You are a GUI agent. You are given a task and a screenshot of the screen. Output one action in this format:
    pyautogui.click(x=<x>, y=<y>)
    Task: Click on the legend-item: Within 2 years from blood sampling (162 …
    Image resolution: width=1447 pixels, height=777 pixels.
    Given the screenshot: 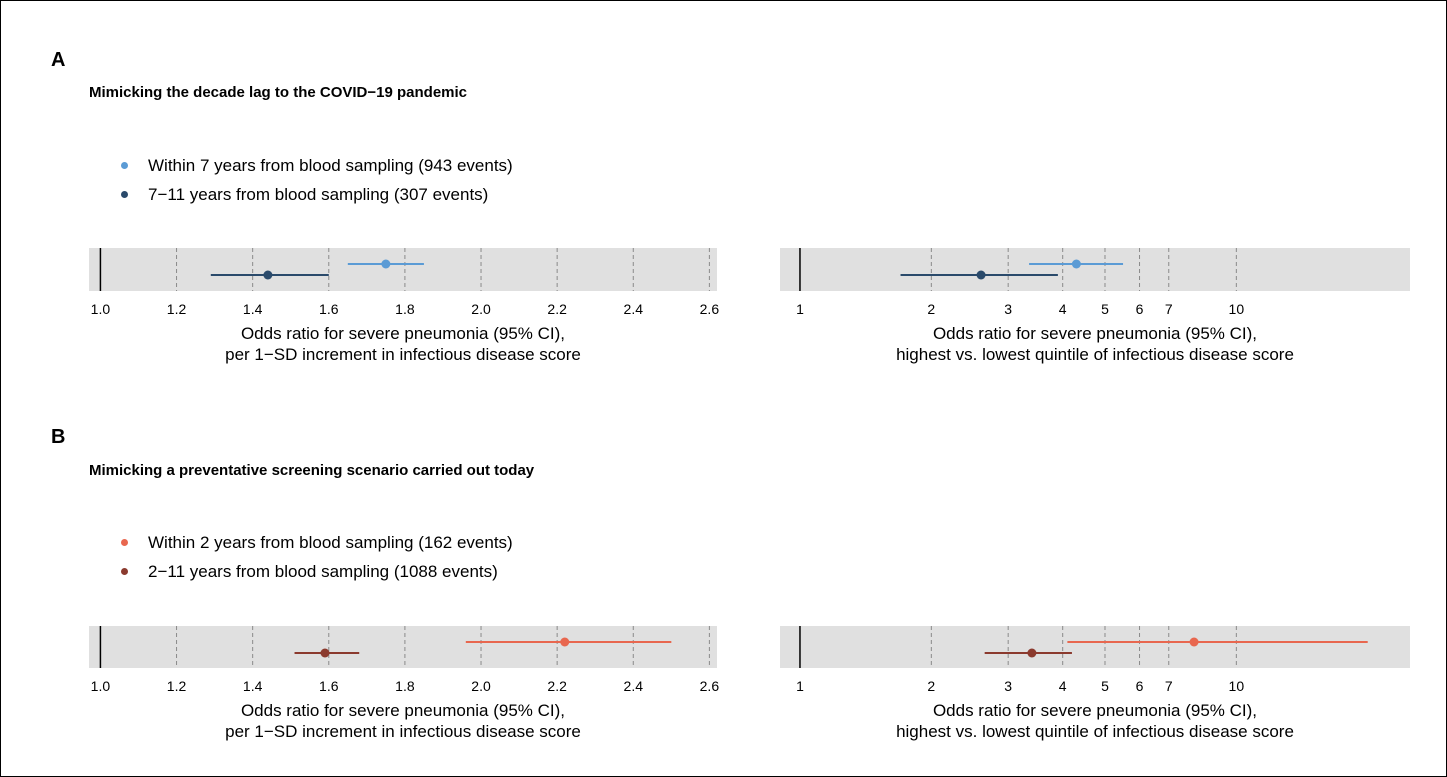 What is the action you would take?
    pyautogui.click(x=316, y=542)
    